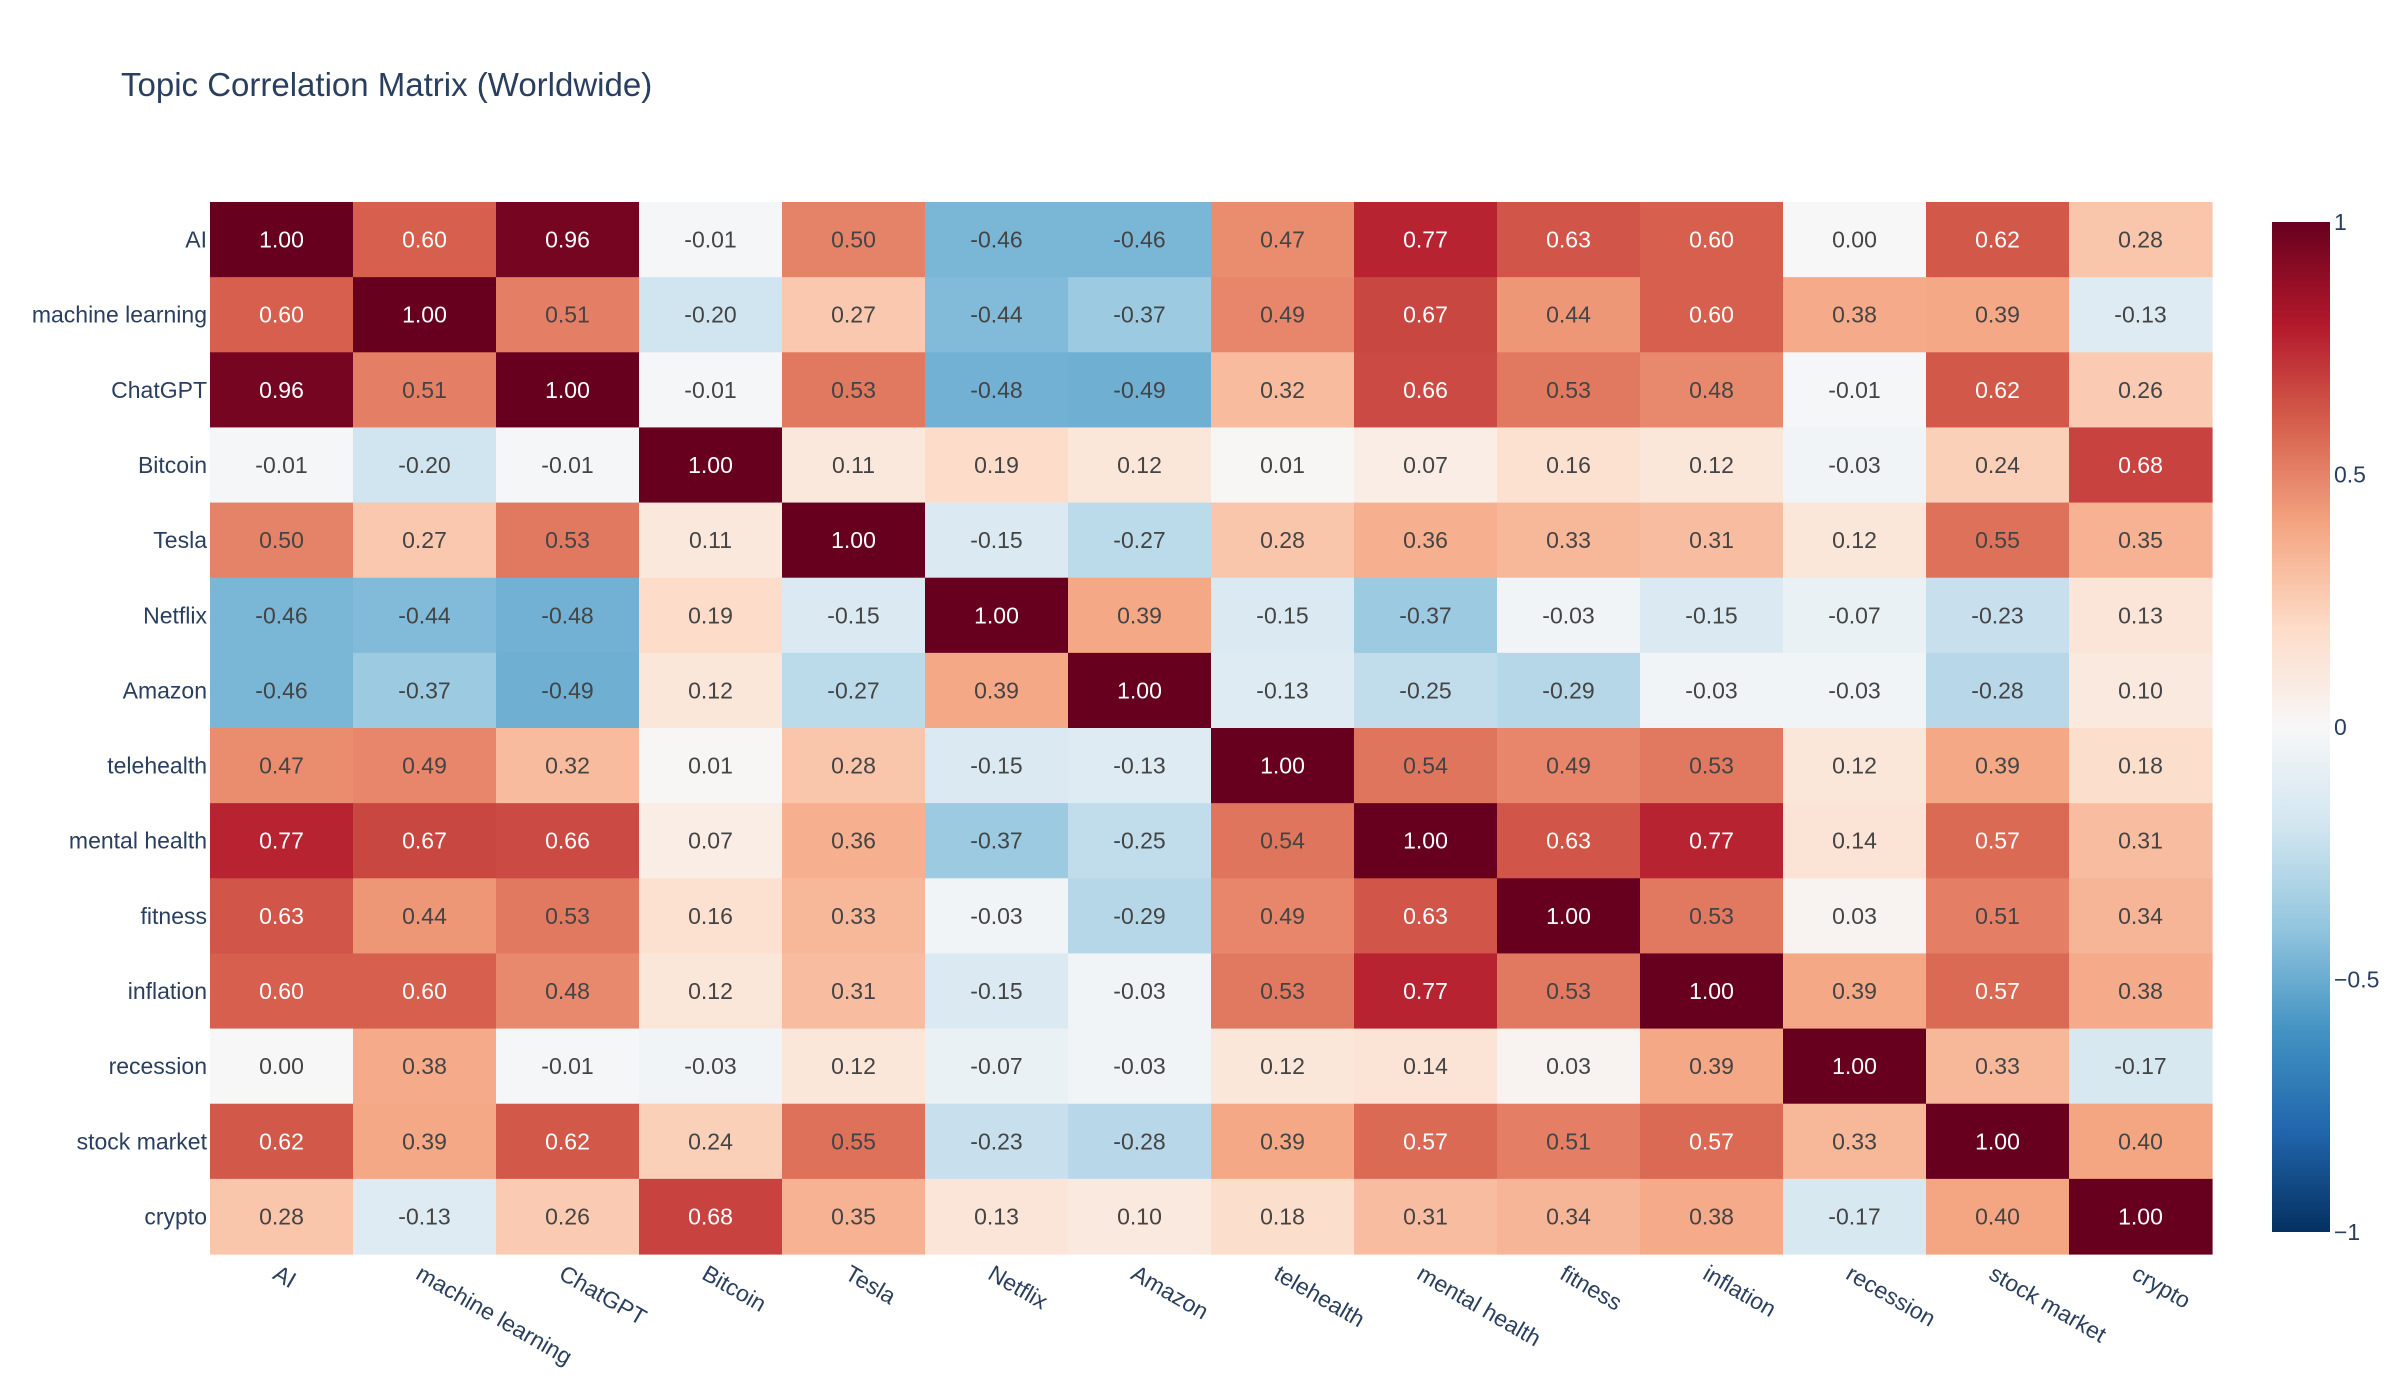 The width and height of the screenshot is (2400, 1400). Describe the element at coordinates (1854, 991) in the screenshot. I see `cell-value-label: 0.39` at that location.